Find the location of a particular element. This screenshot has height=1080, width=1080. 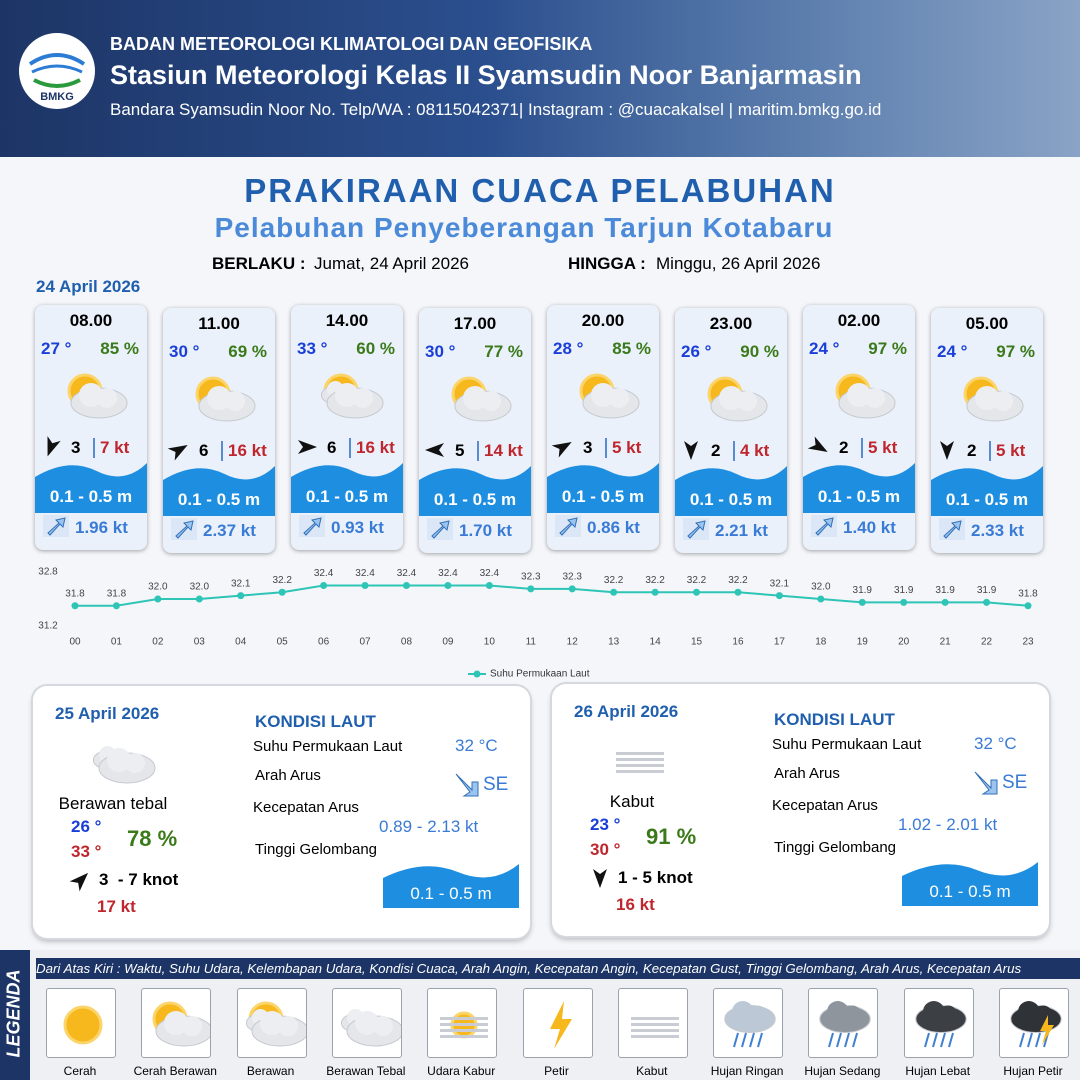

x-tick-label: 07 is located at coordinates (365, 642).